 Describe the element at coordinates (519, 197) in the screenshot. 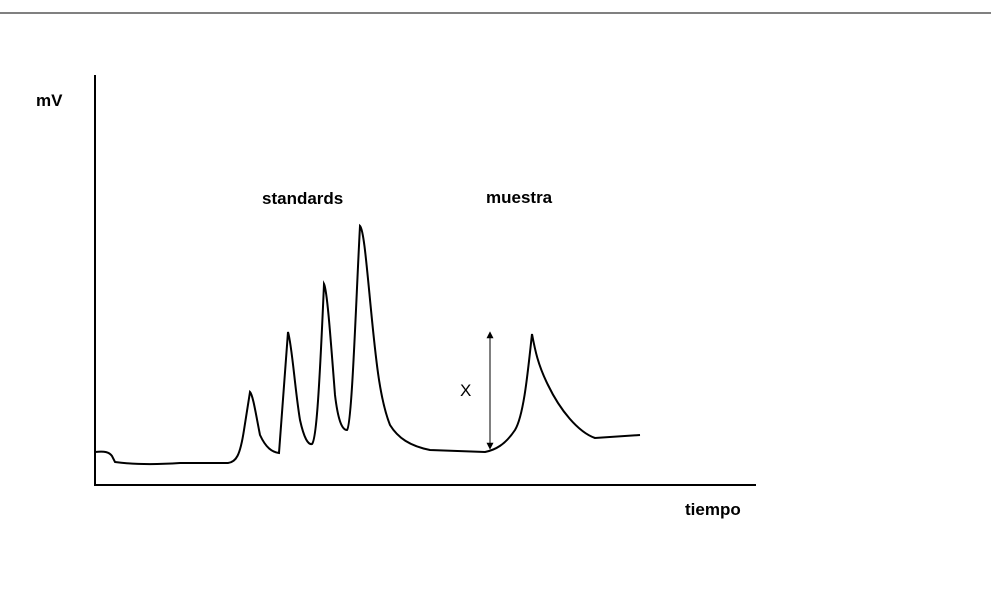

I see `sample-label: muestra` at that location.